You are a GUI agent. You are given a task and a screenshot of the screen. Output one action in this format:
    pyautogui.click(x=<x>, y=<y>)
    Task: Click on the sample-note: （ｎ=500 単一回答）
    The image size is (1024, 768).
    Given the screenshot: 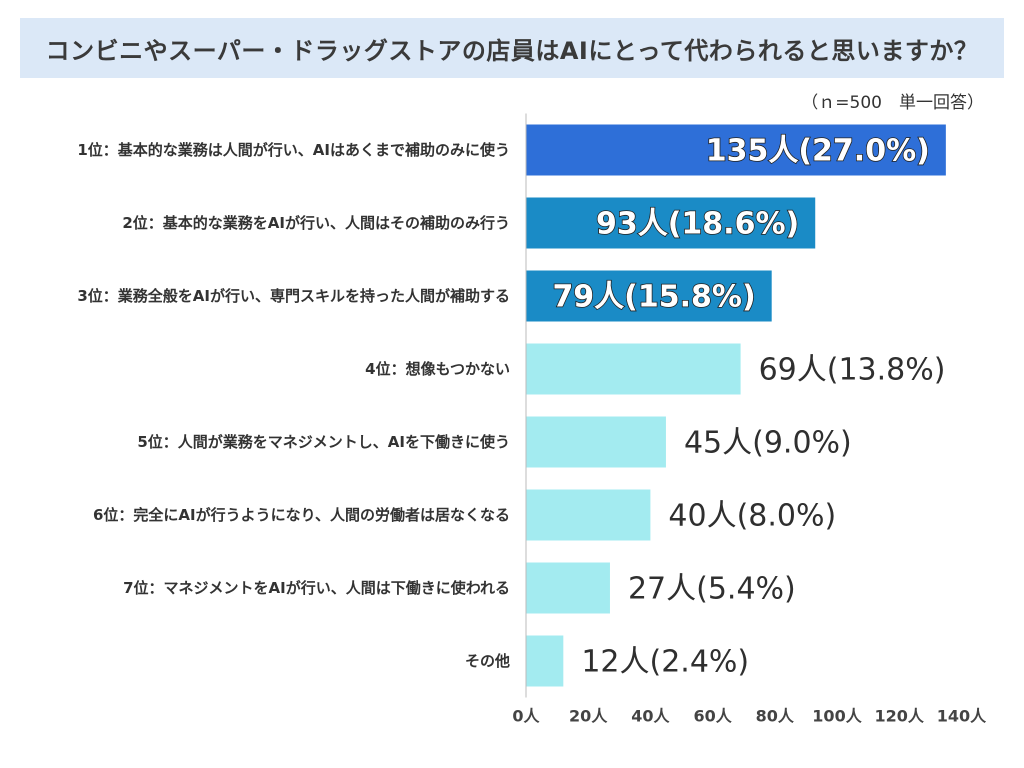 What is the action you would take?
    pyautogui.click(x=892, y=103)
    